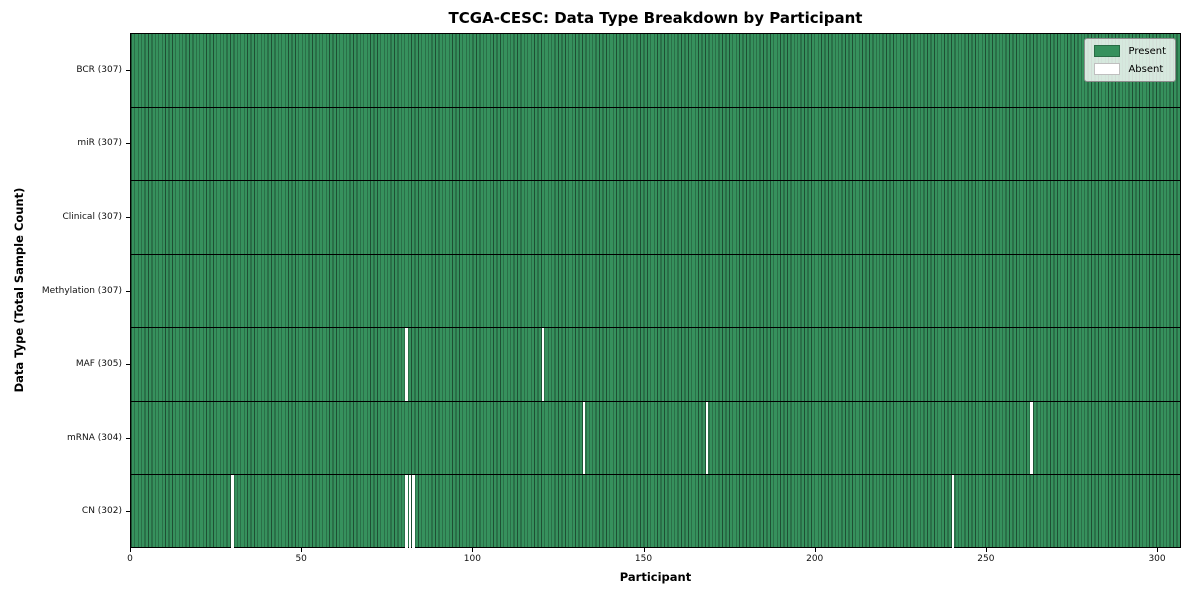 Image resolution: width=1200 pixels, height=600 pixels. I want to click on heatmap-row-BCR, so click(655, 71).